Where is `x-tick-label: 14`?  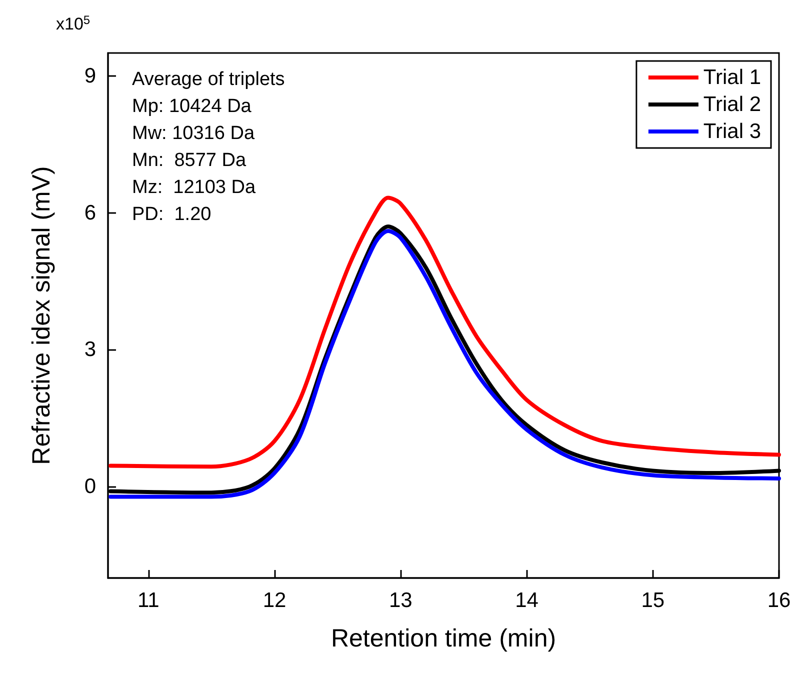
x-tick-label: 14 is located at coordinates (527, 600).